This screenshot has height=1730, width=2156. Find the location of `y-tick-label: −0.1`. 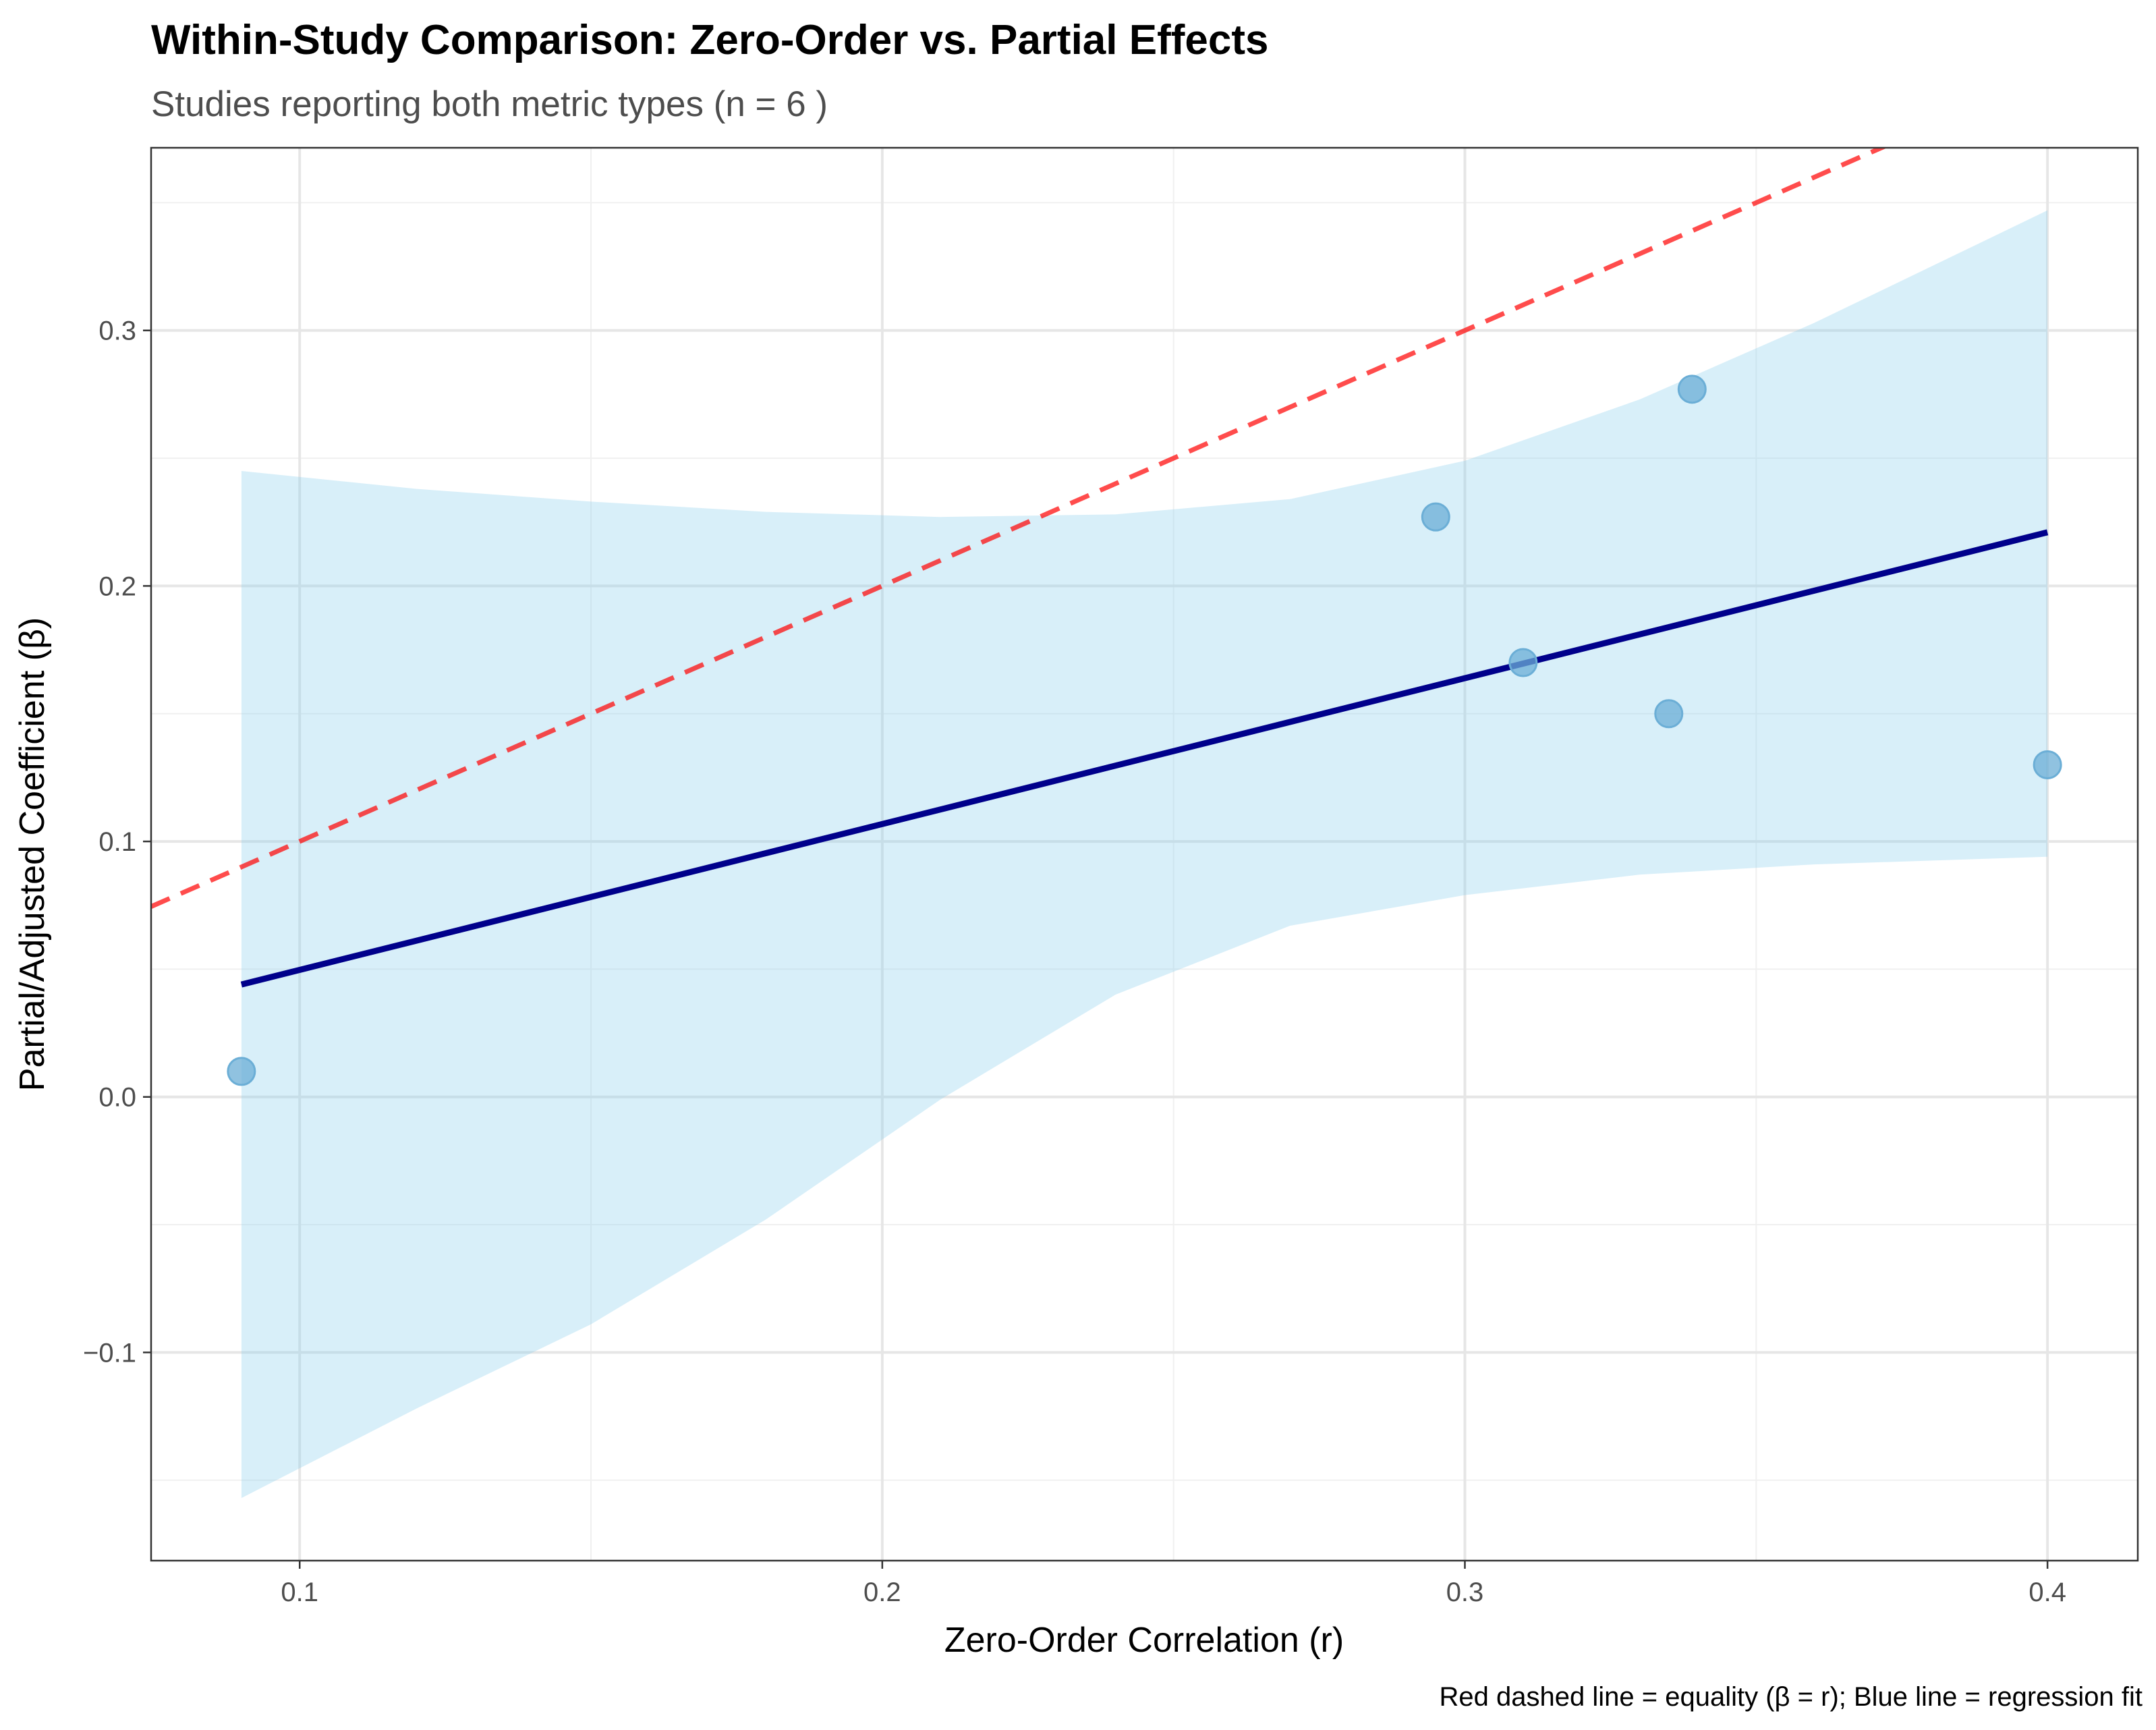

y-tick-label: −0.1 is located at coordinates (109, 1353).